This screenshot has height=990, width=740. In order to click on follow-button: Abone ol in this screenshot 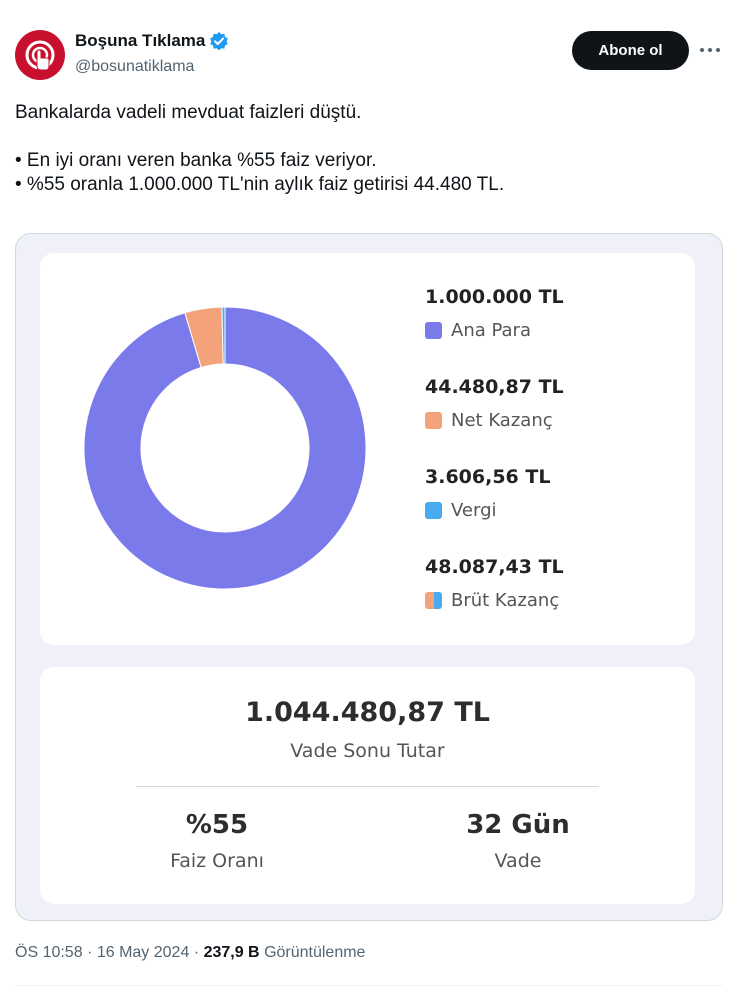, I will do `click(630, 50)`.